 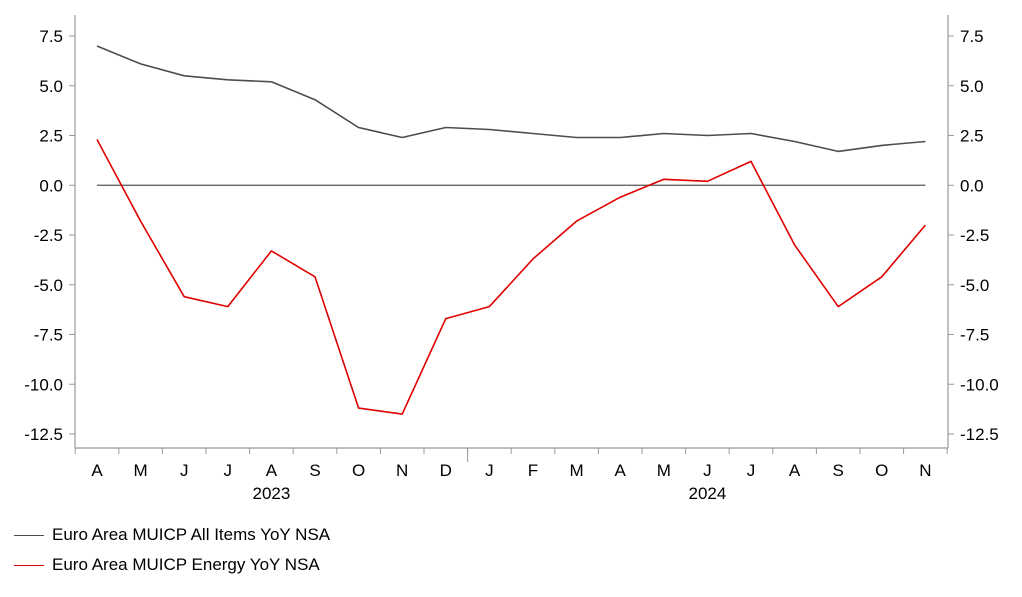 I want to click on legend-label-all-items: Euro Area MUICP All Items YoY NSA, so click(x=191, y=534).